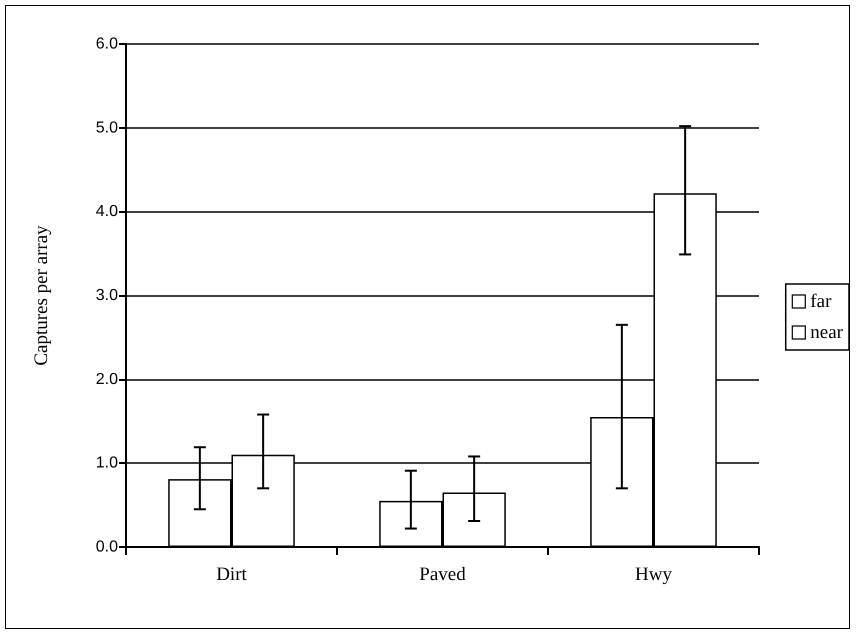  I want to click on y-tick-label: 2.0, so click(107, 379).